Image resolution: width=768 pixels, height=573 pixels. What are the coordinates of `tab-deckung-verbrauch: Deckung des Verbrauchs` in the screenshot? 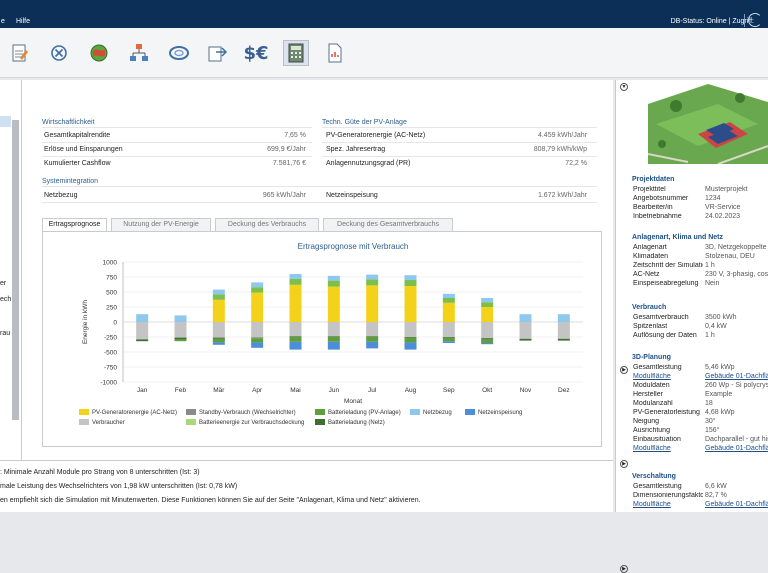 It's located at (267, 225).